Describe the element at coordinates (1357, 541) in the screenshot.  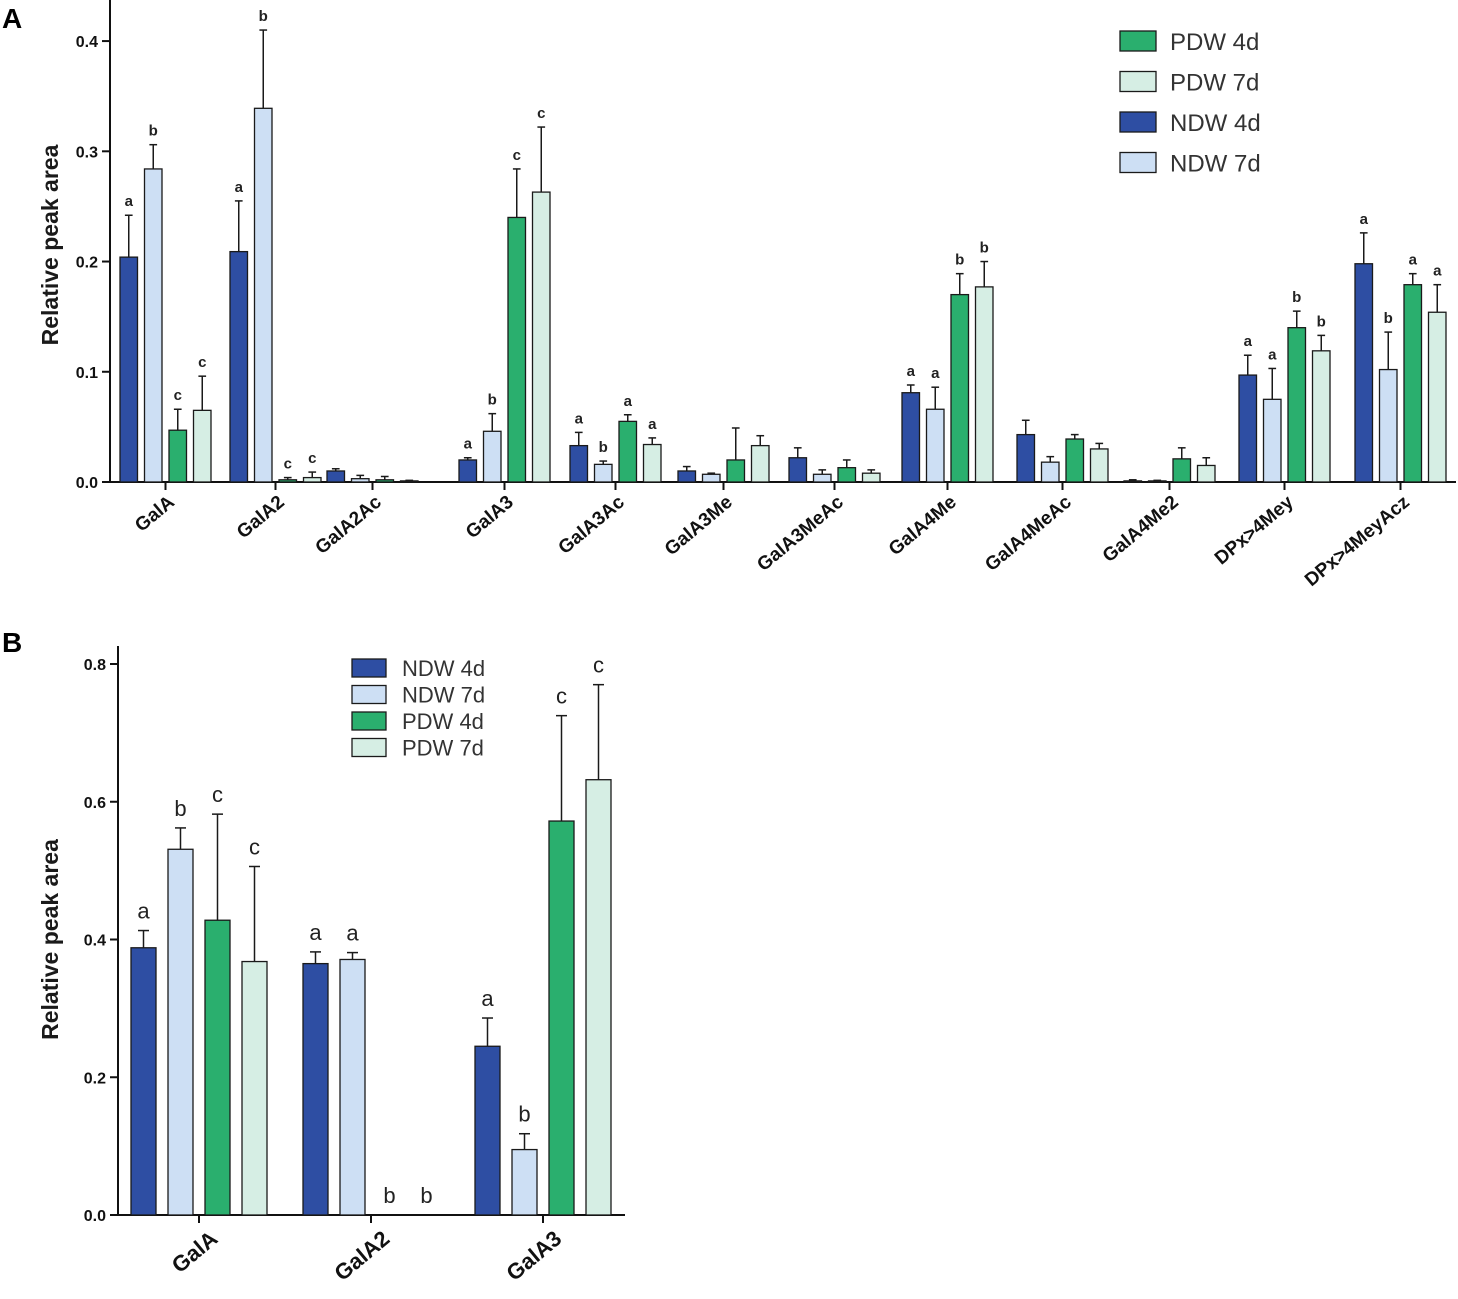
I see `category-label: DPx>4MeyAcz` at that location.